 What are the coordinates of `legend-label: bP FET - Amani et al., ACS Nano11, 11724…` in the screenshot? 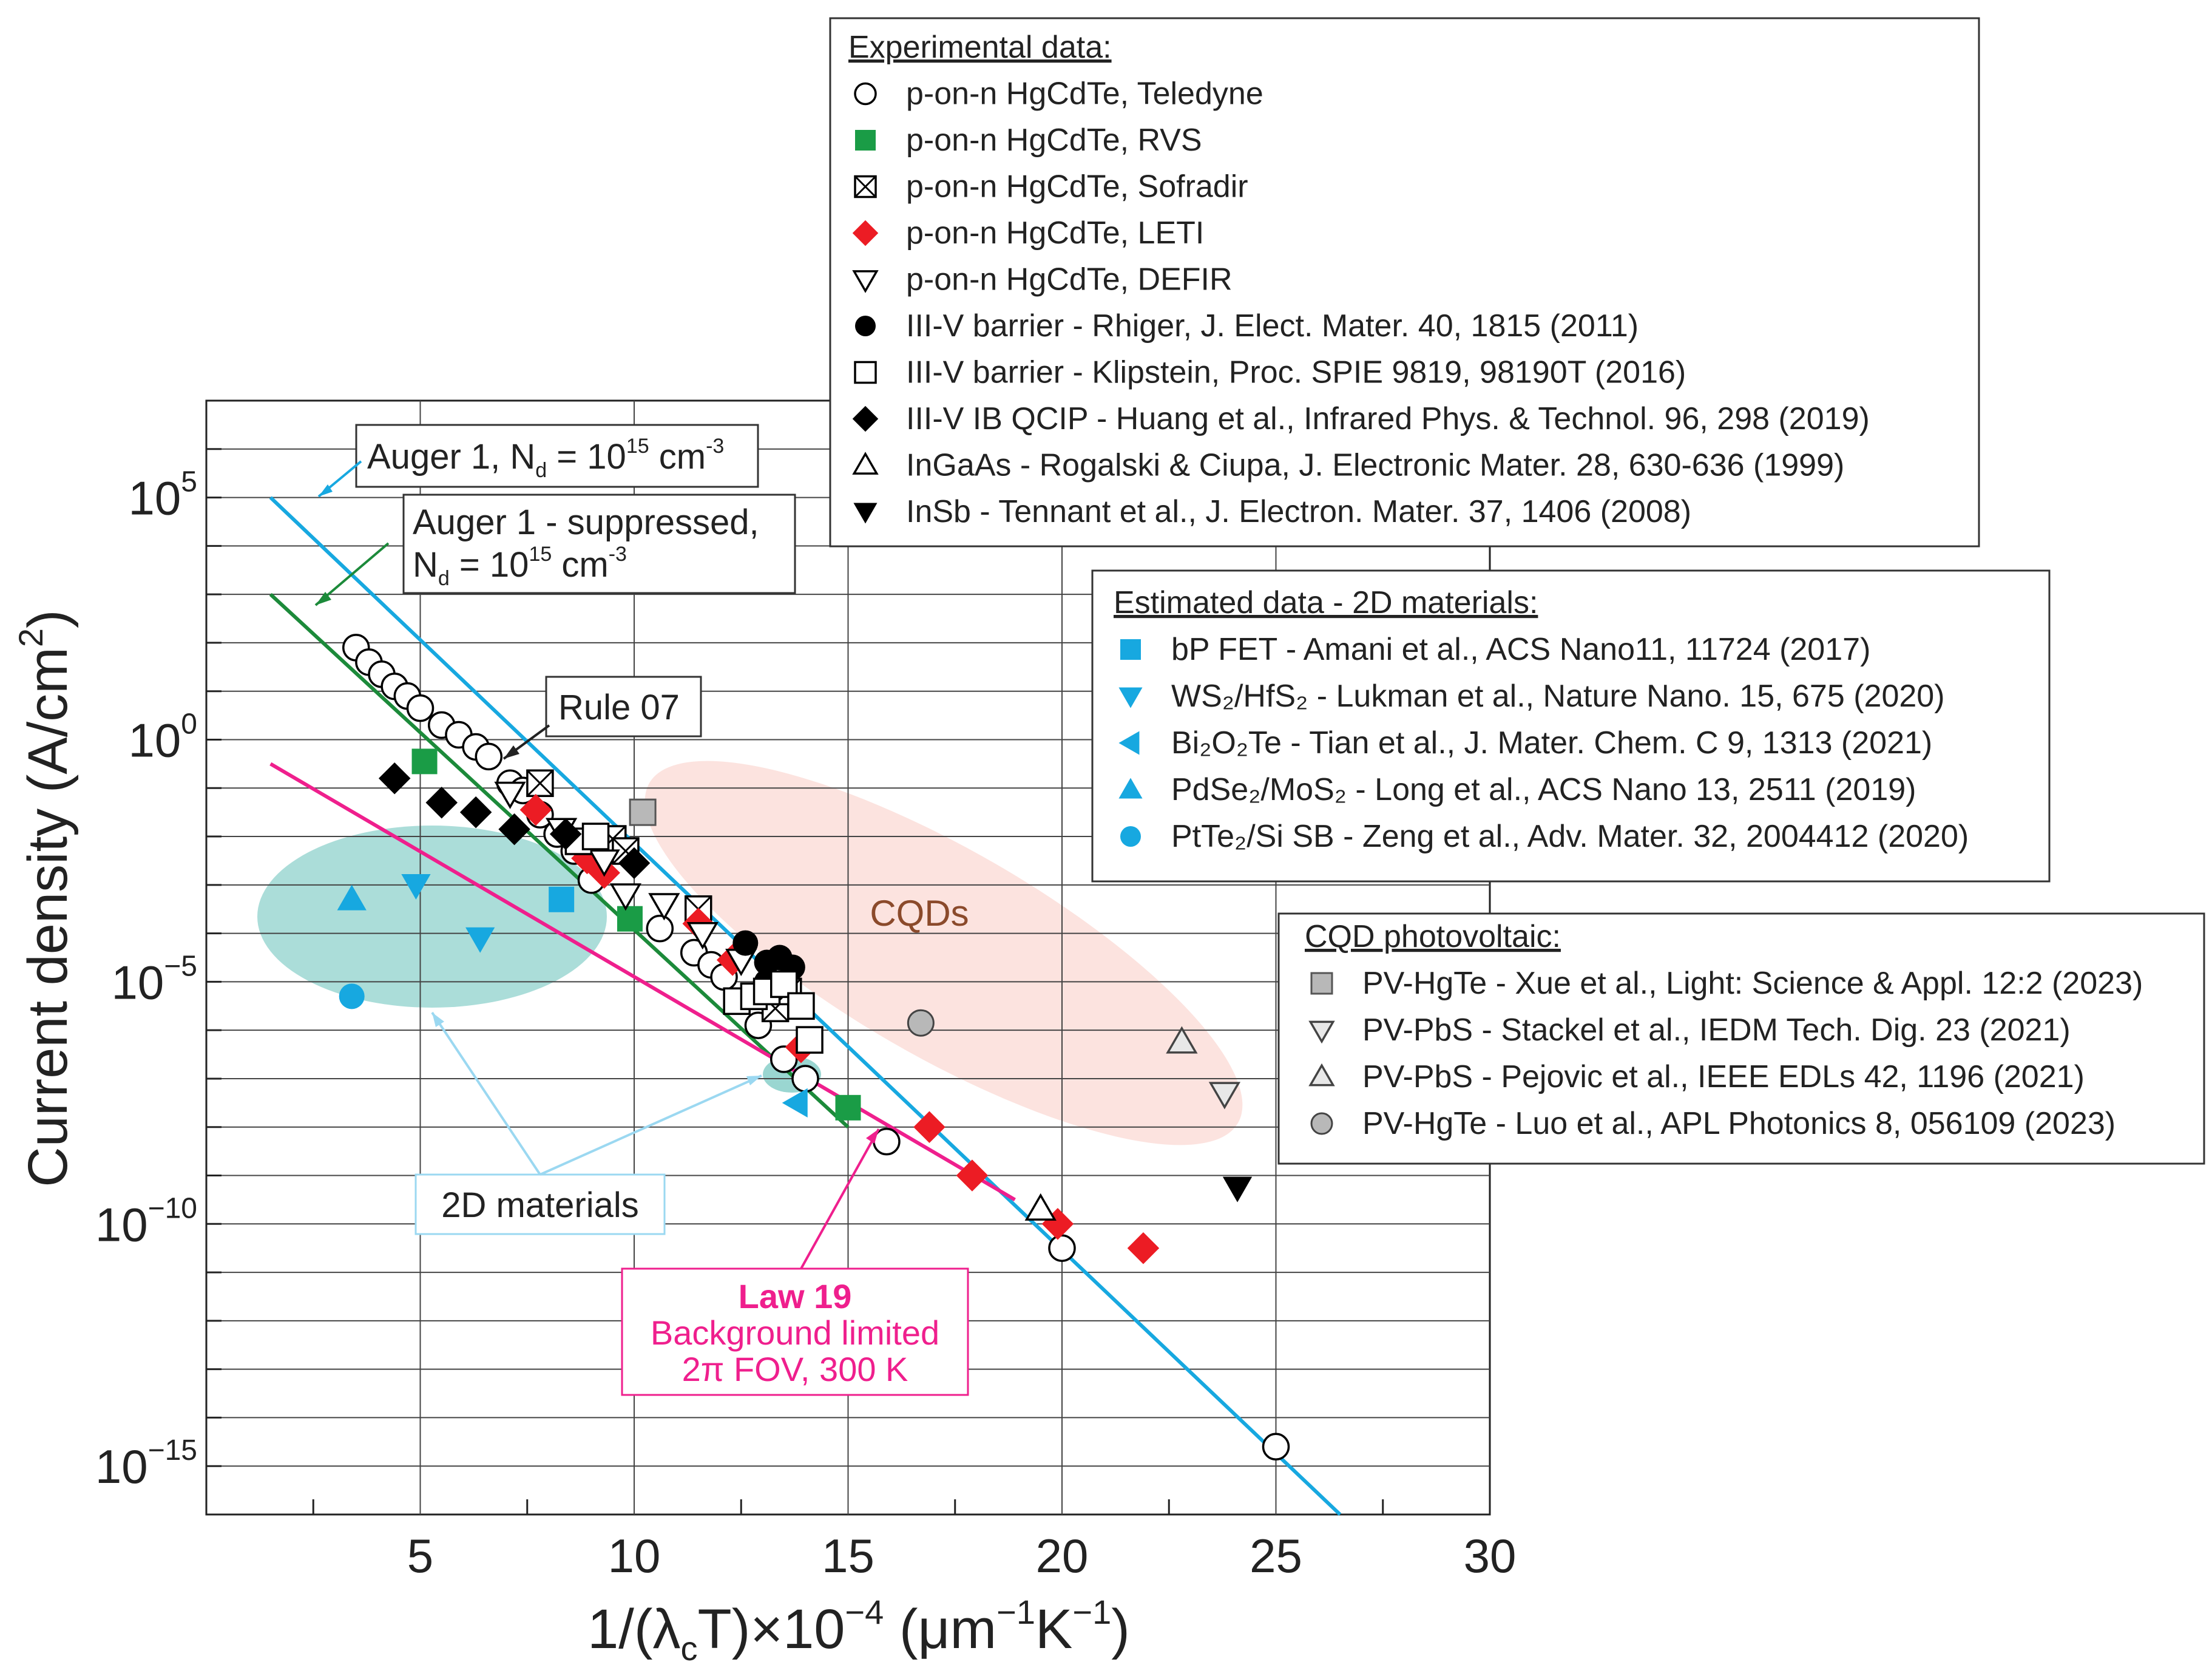 It's located at (1520, 649).